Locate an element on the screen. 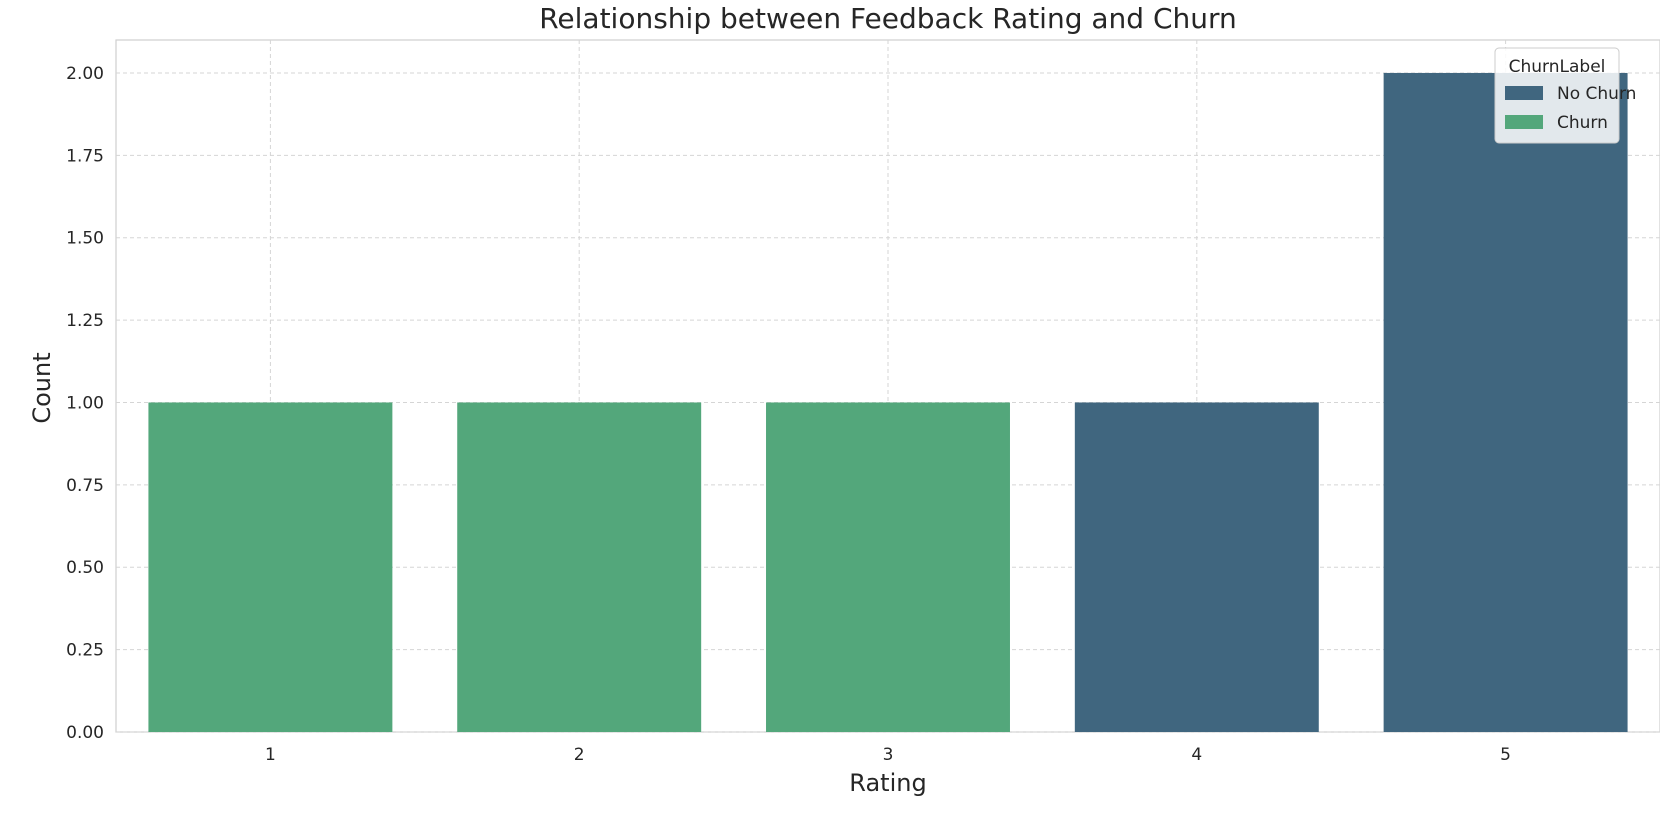  legend-label: Churn is located at coordinates (1582, 123).